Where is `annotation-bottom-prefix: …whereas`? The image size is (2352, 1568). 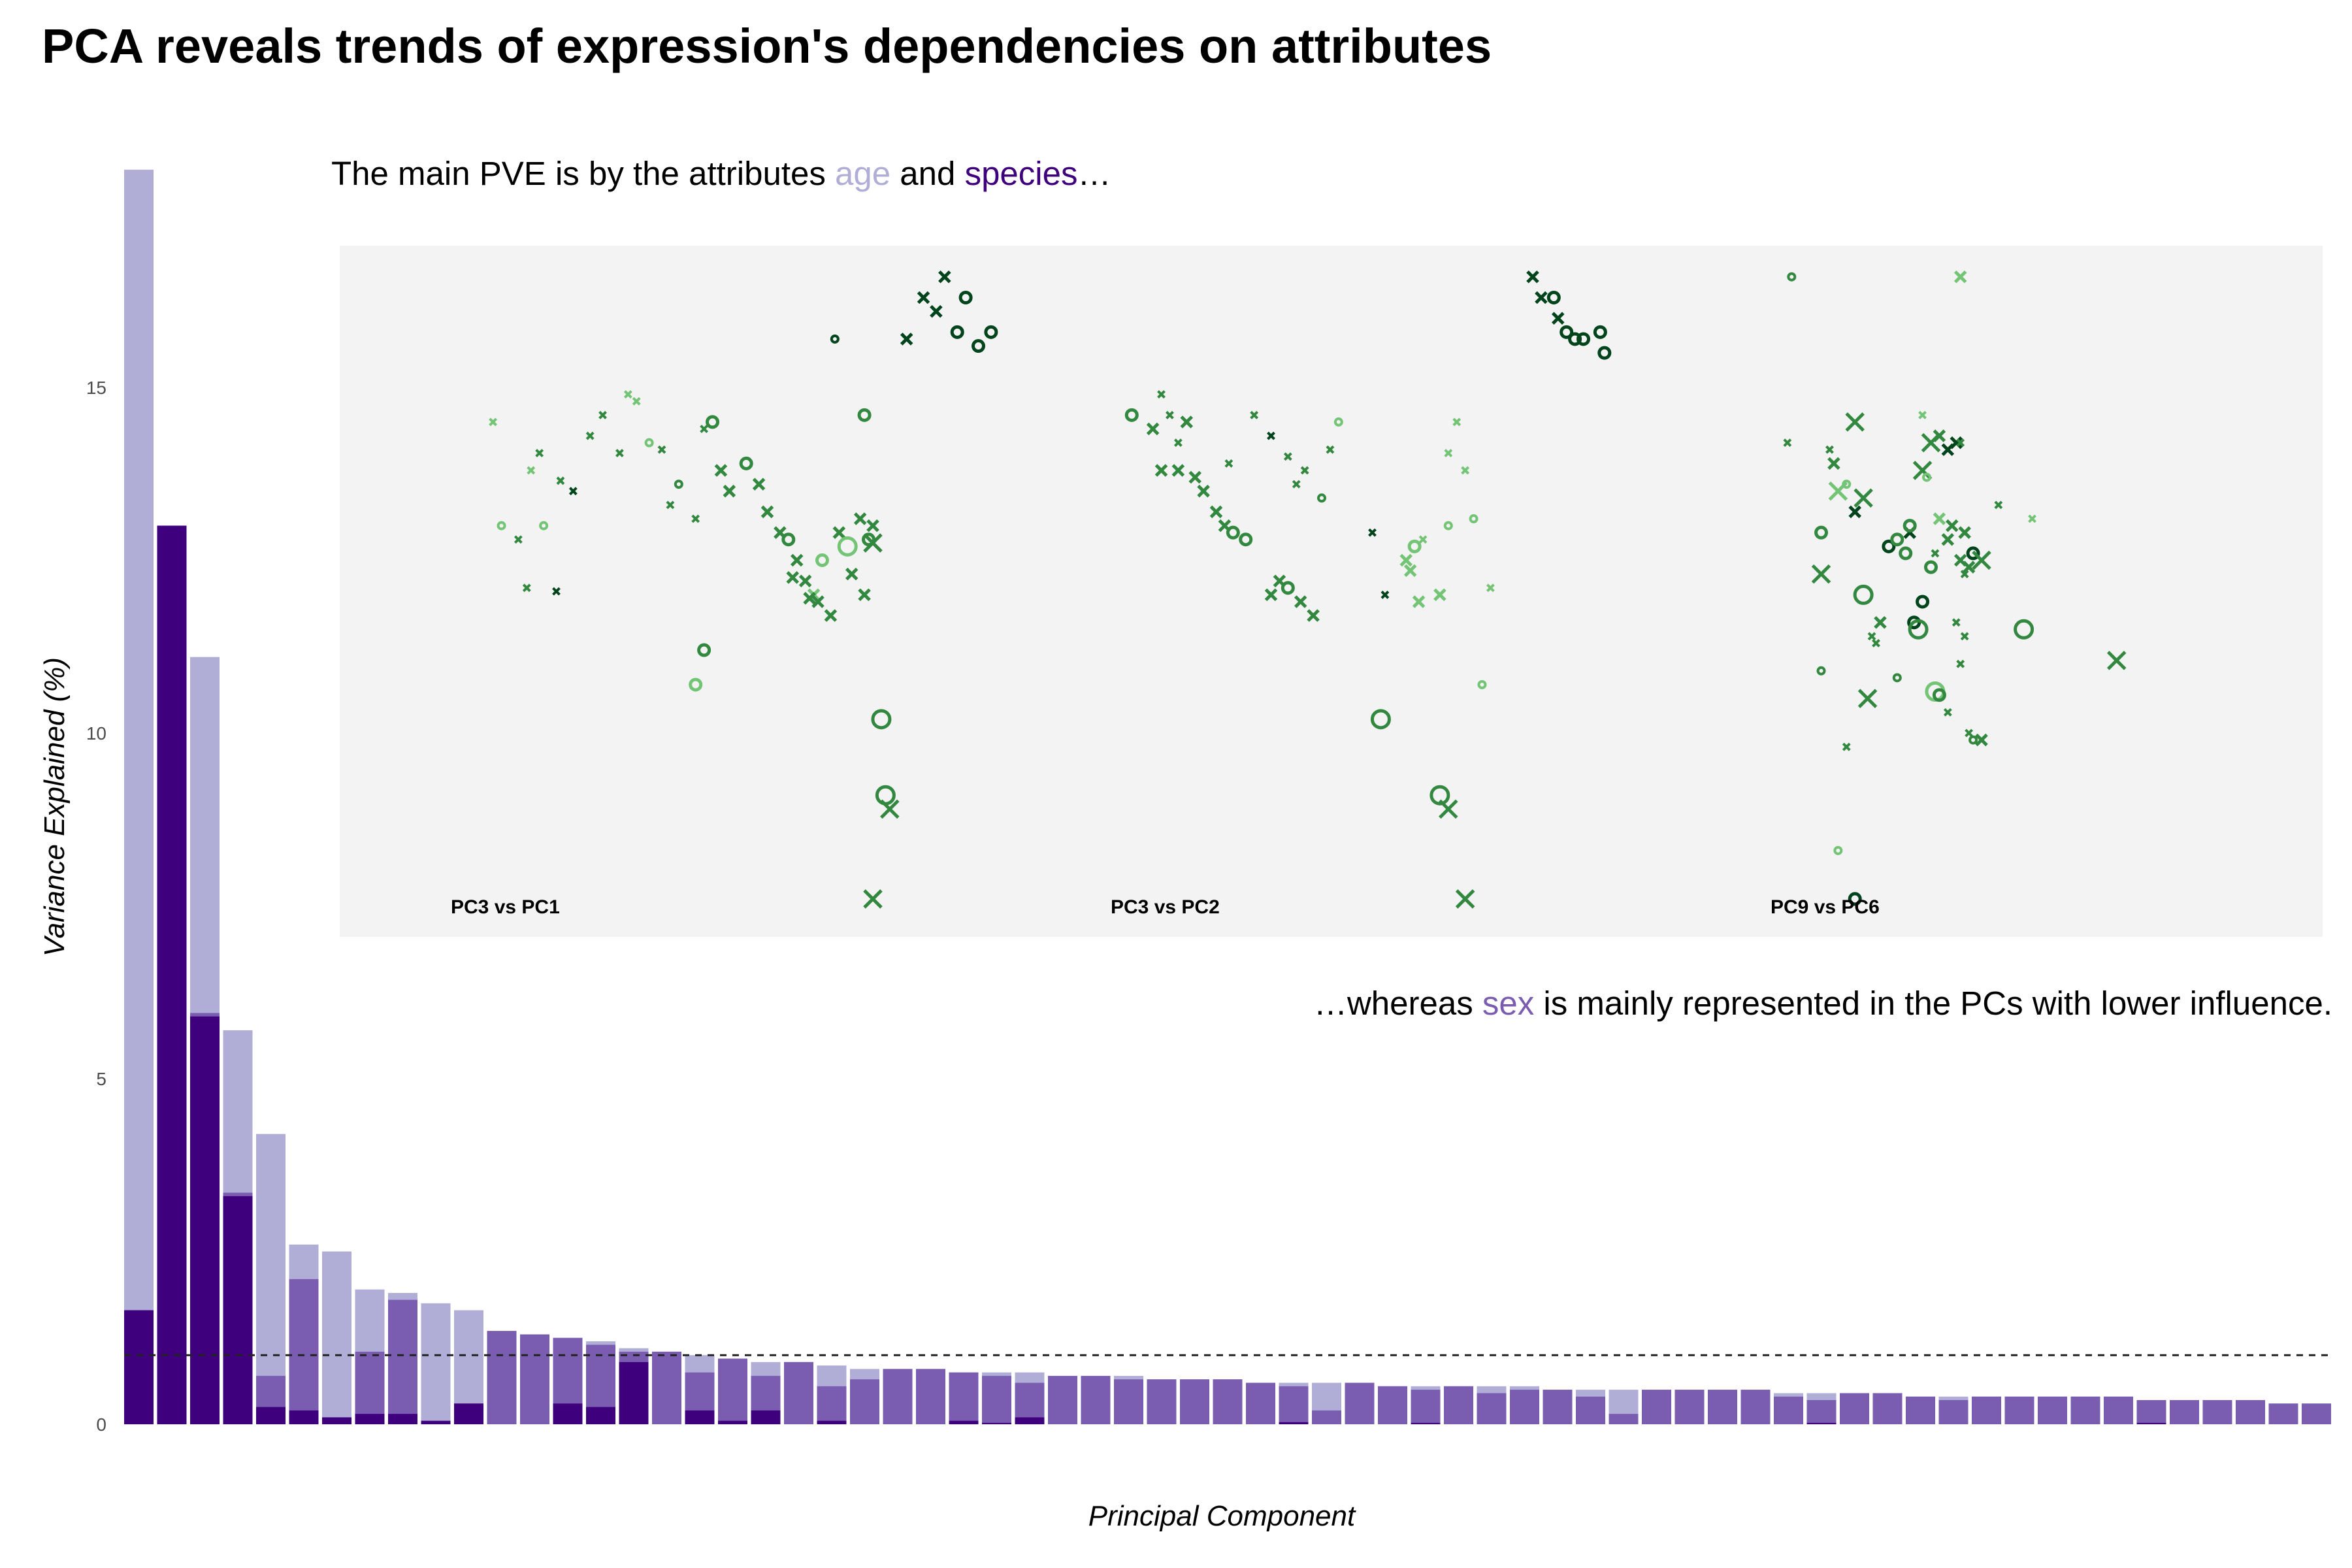
annotation-bottom-prefix: …whereas is located at coordinates (1398, 1003).